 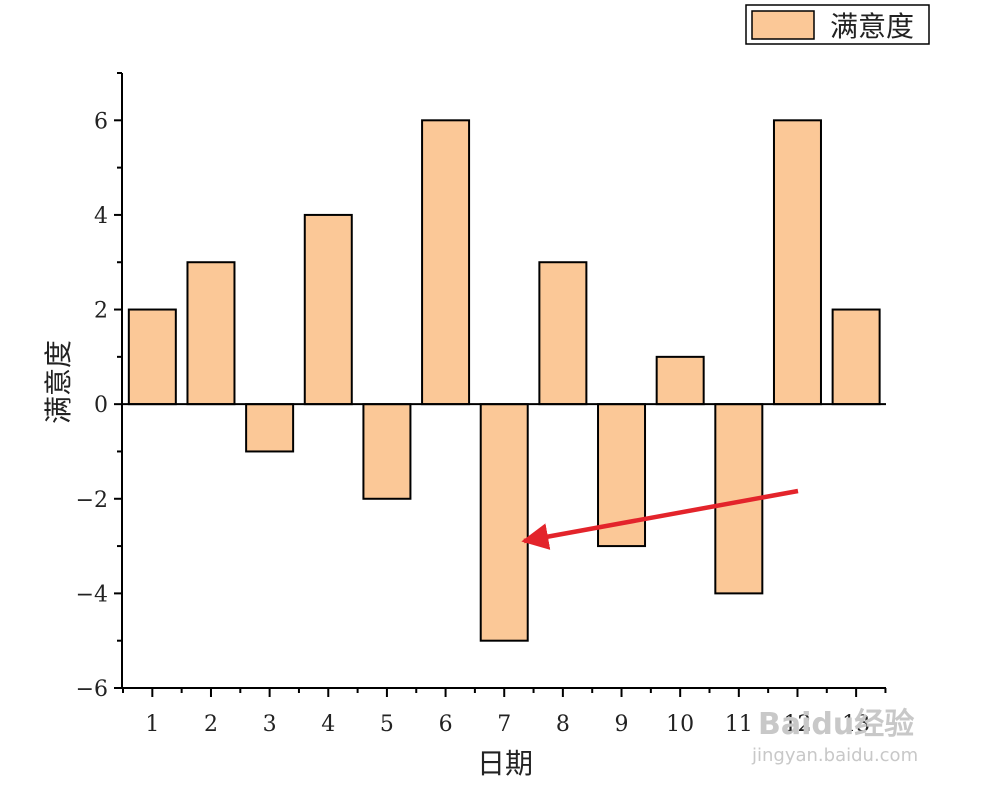 What do you see at coordinates (270, 724) in the screenshot?
I see `x-tick-label: 3` at bounding box center [270, 724].